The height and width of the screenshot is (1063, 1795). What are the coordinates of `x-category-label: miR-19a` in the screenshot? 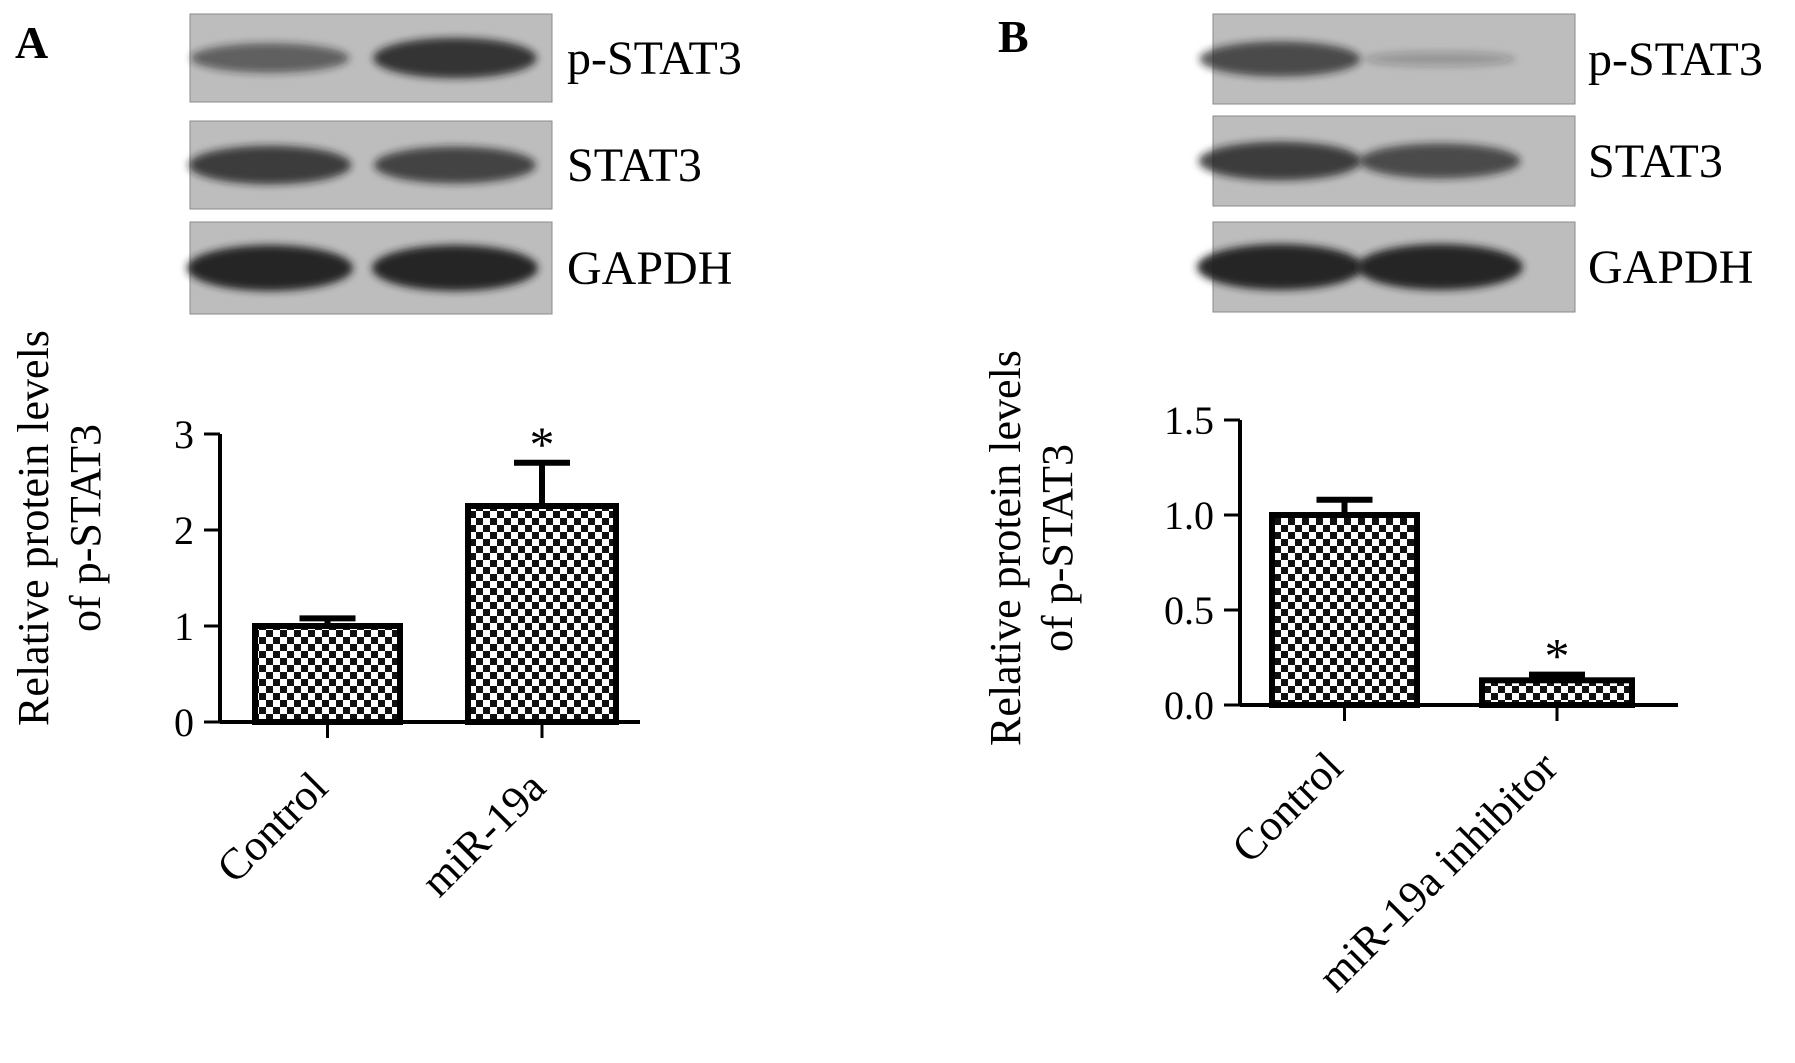 It's located at (484, 834).